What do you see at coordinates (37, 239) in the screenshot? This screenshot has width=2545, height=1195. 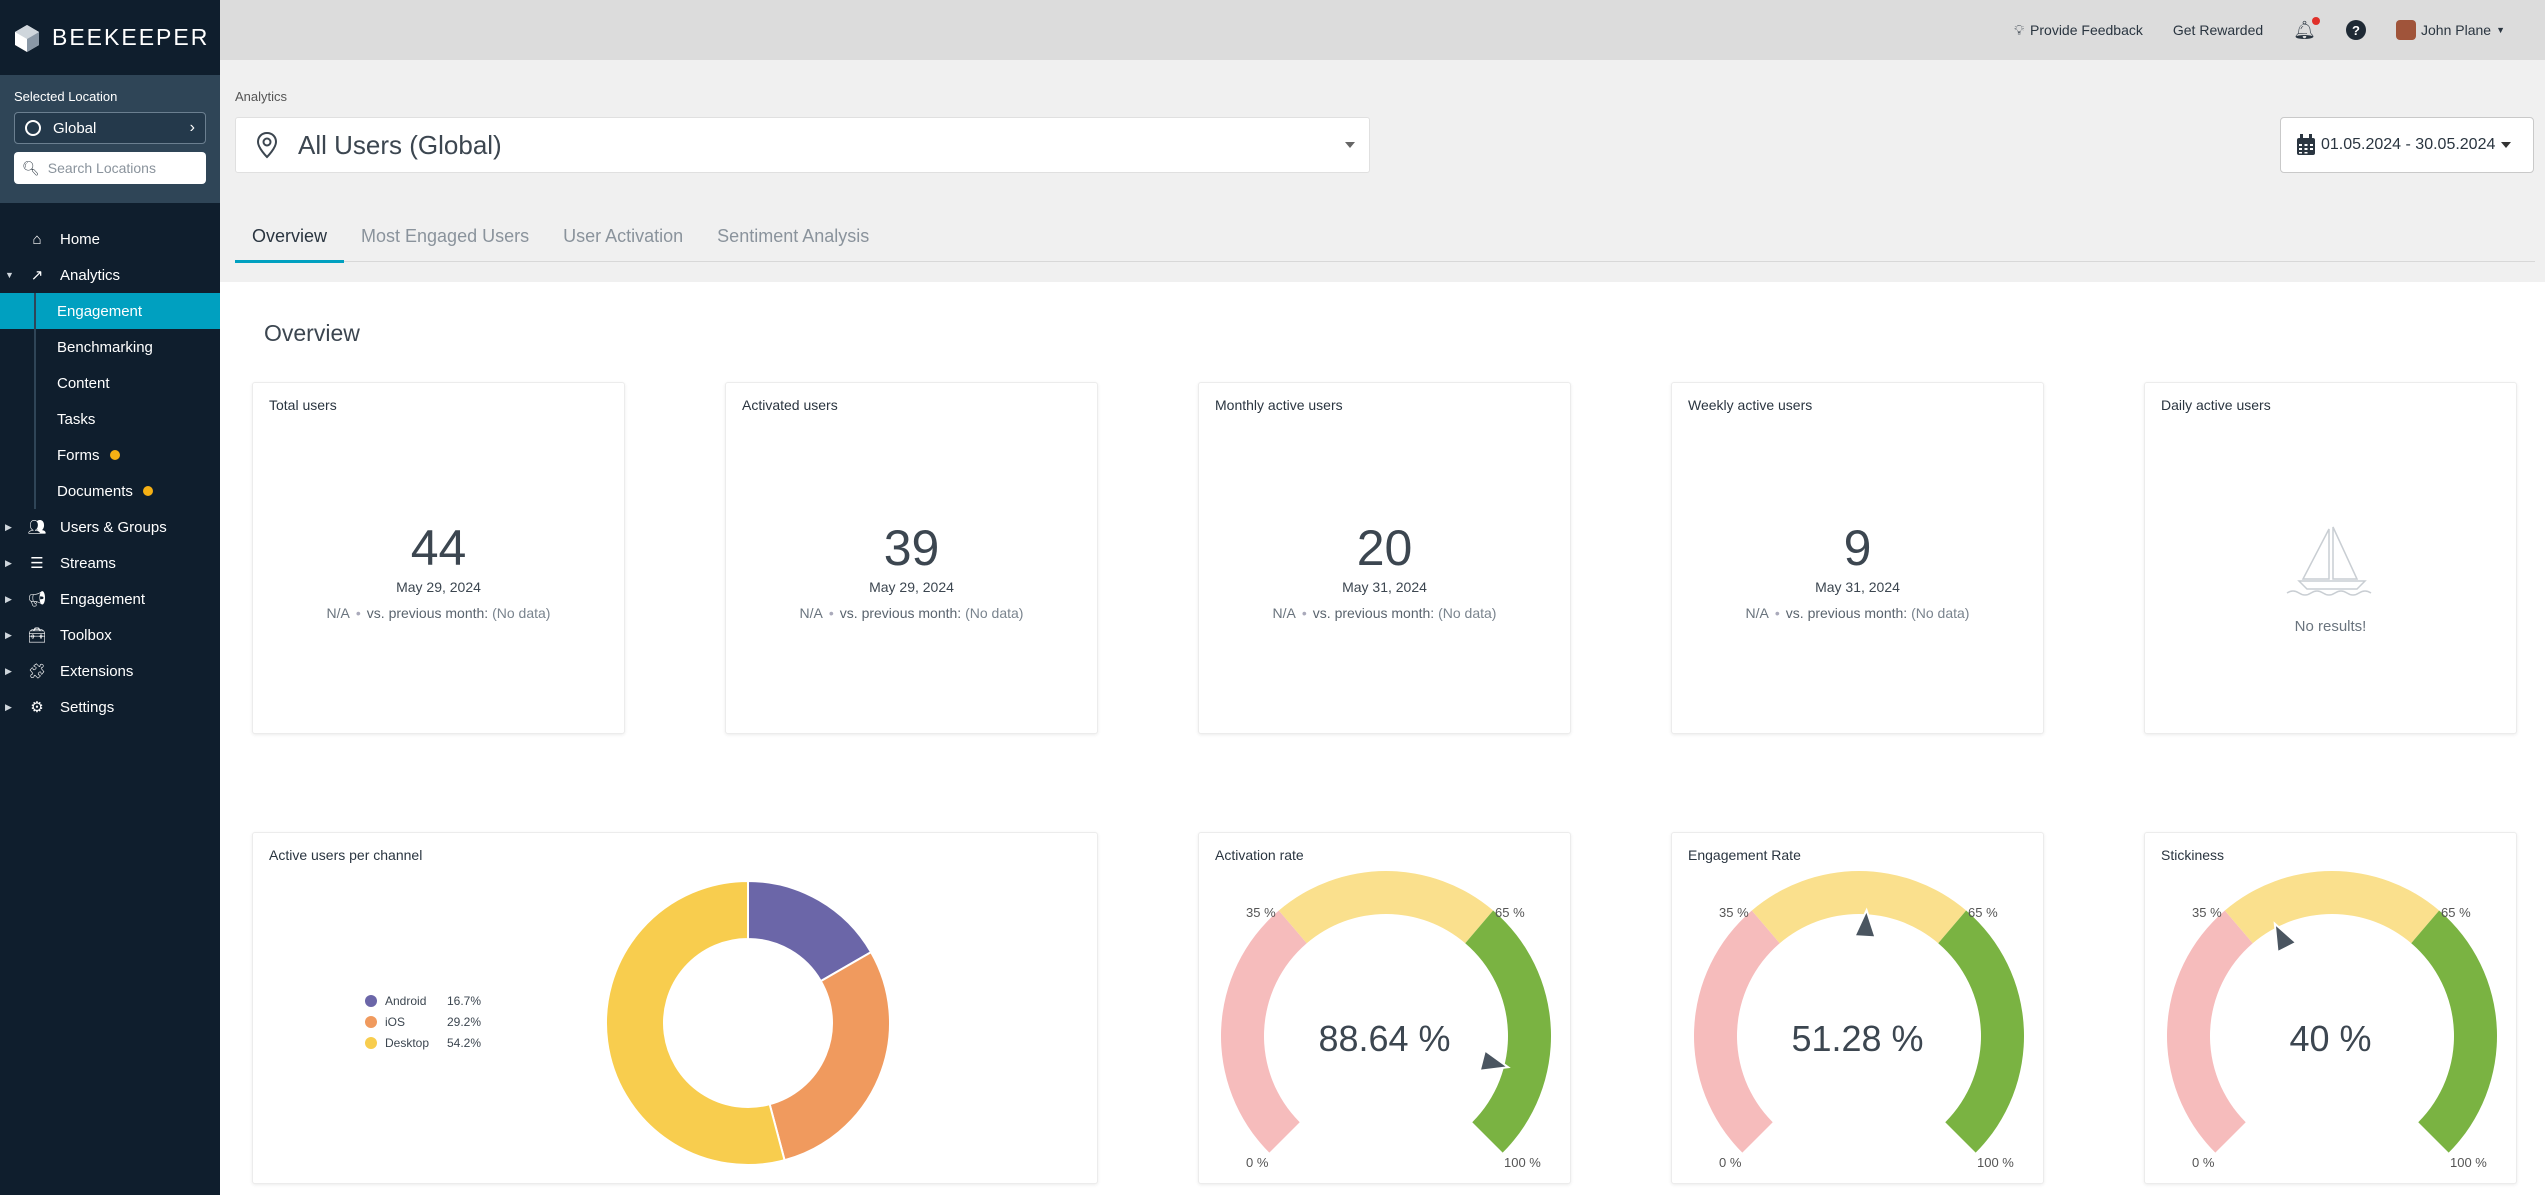 I see `home-icon: ⌂` at bounding box center [37, 239].